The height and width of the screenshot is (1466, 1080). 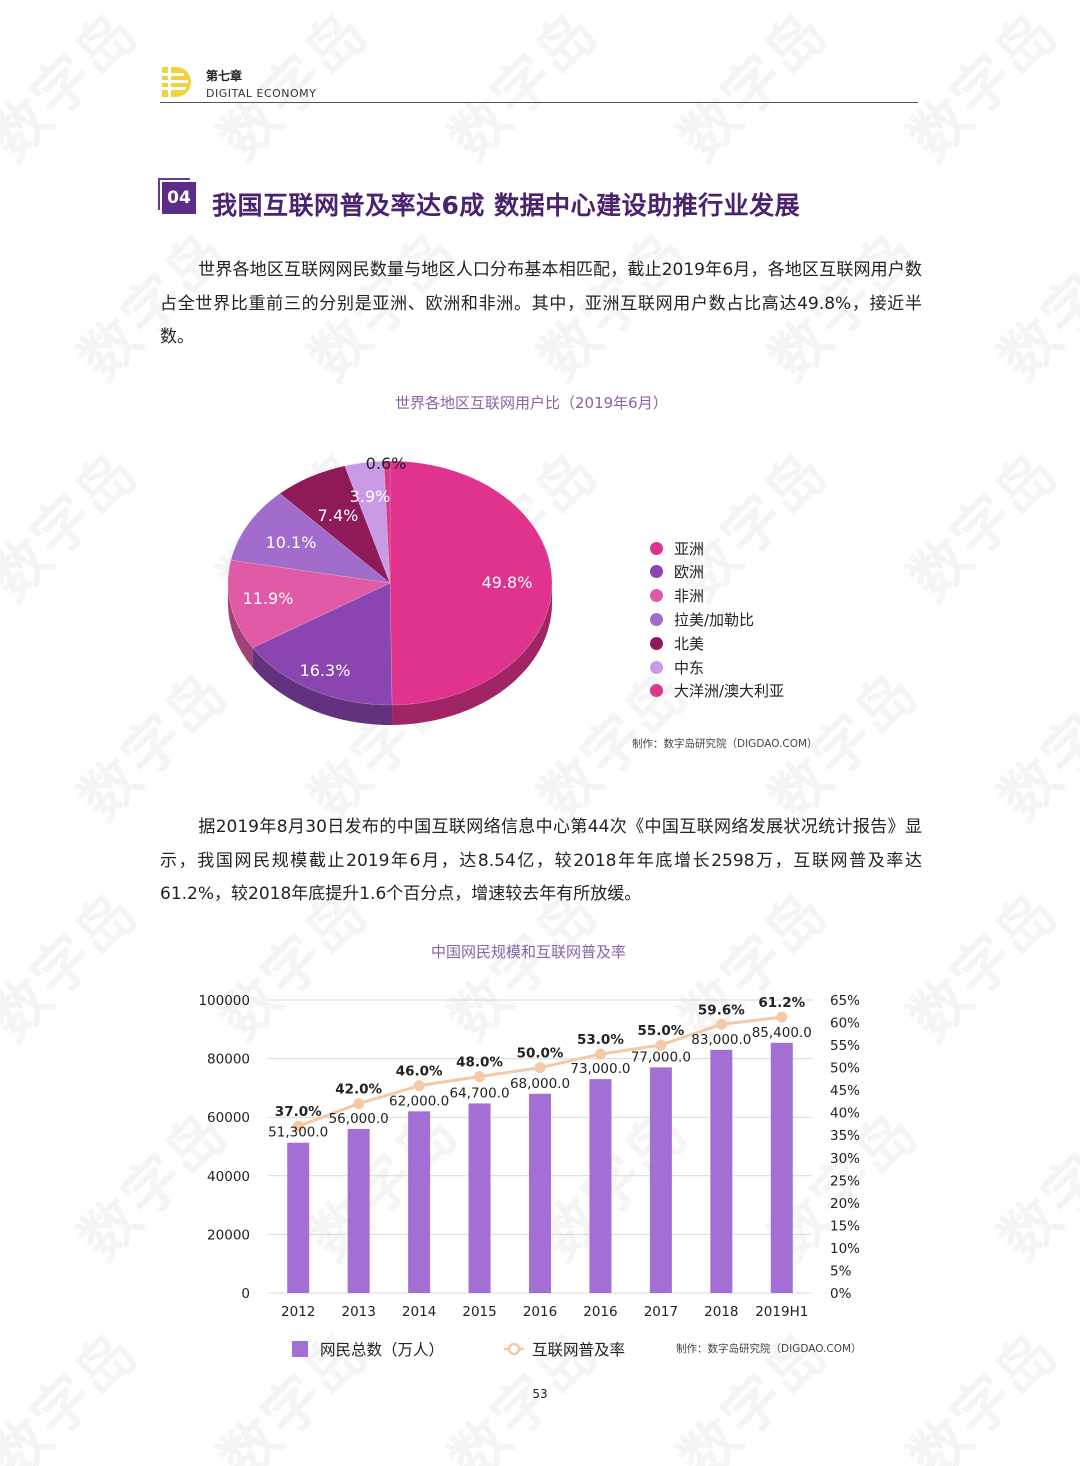 I want to click on pie-label-5: 3.9%, so click(x=370, y=496).